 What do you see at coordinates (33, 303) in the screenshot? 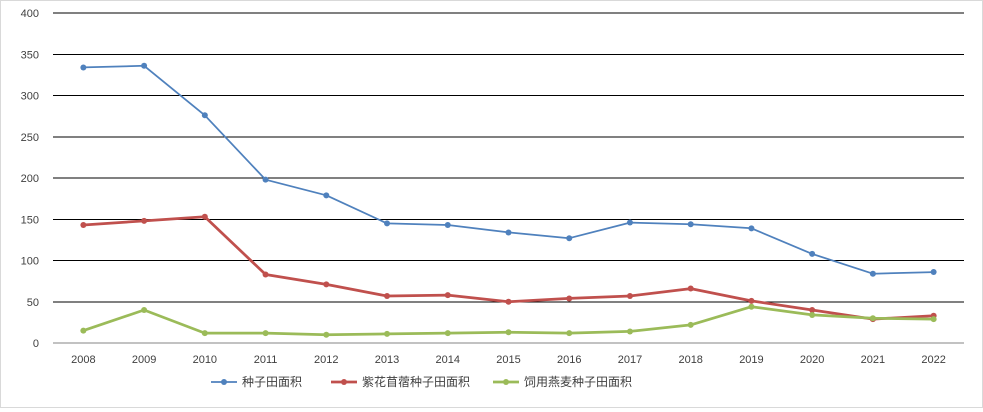
I see `y-tick-label: 50` at bounding box center [33, 303].